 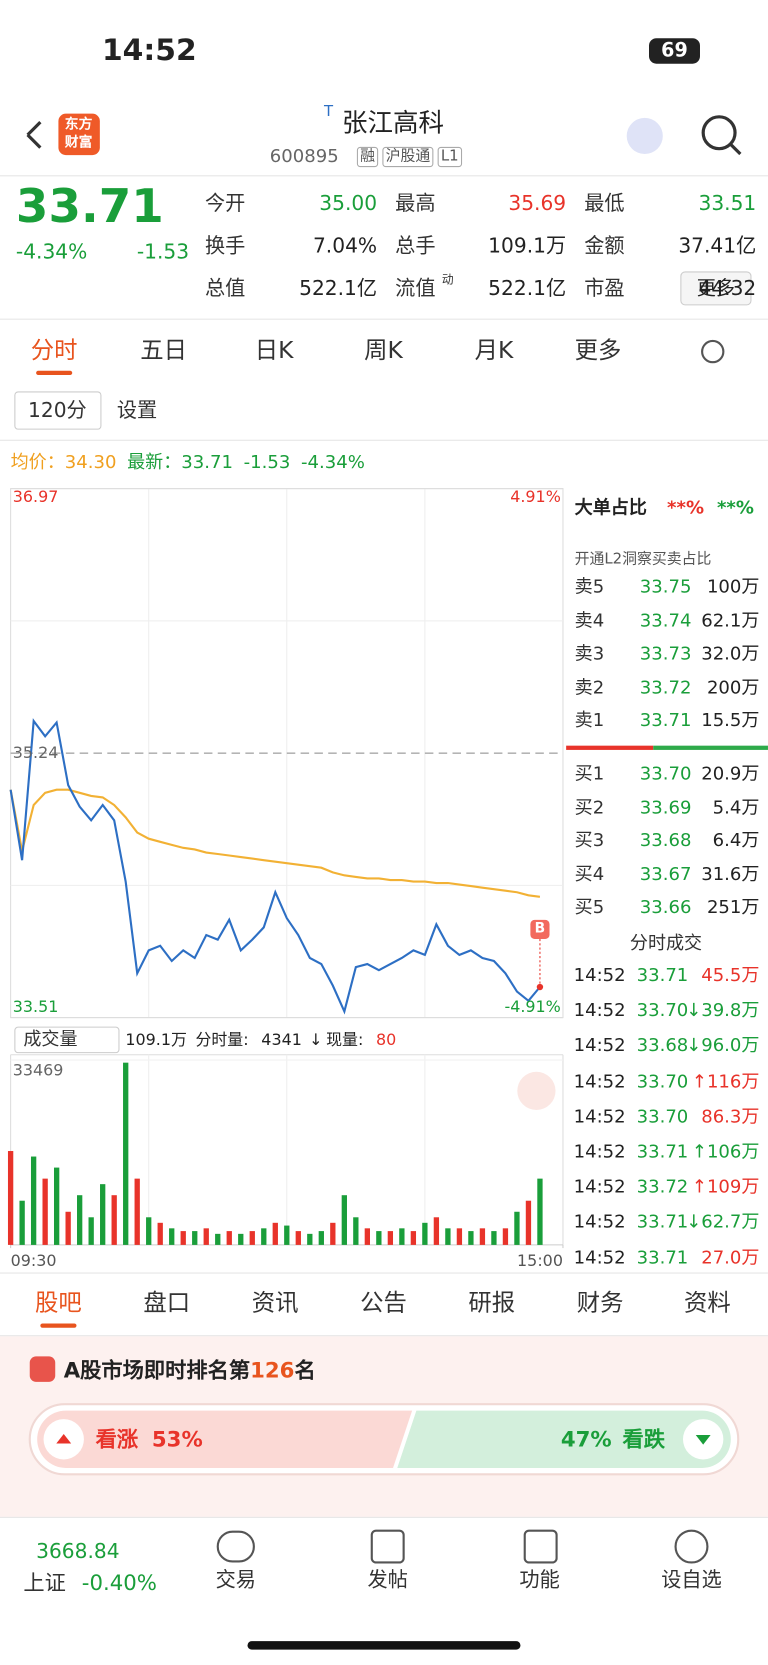 What do you see at coordinates (78, 142) in the screenshot?
I see `logo-text: 财富` at bounding box center [78, 142].